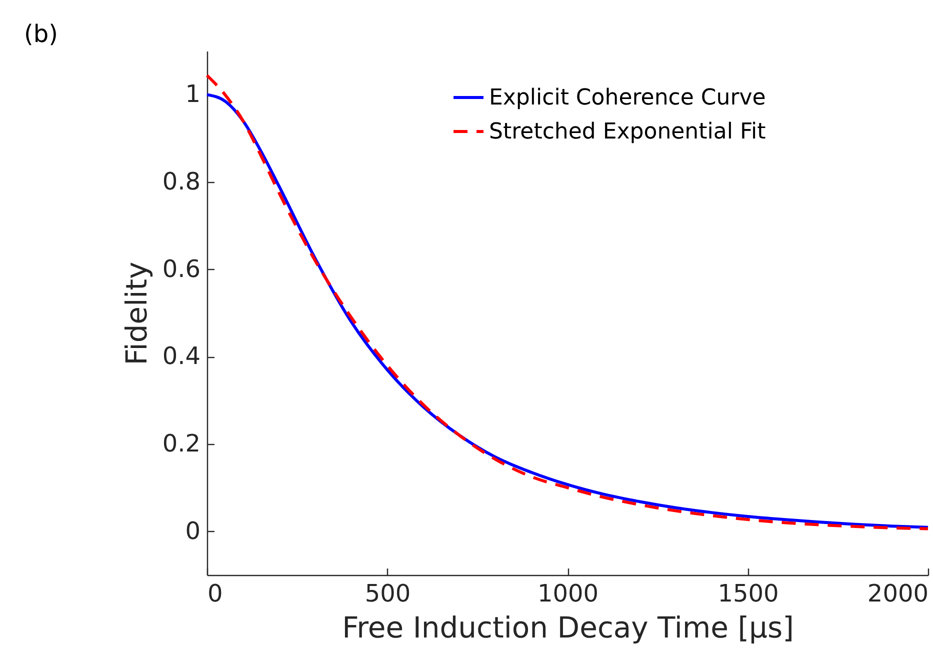 The width and height of the screenshot is (933, 669). Describe the element at coordinates (136, 314) in the screenshot. I see `y-axis-title: Fidelity` at that location.